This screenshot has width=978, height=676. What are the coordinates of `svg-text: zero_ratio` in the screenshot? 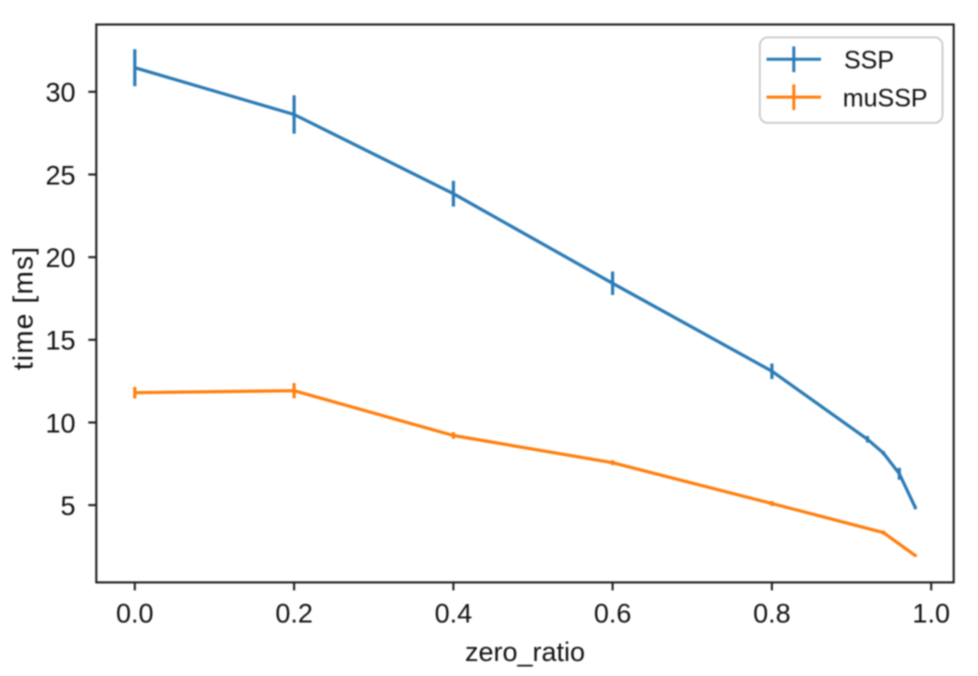 It's located at (525, 652).